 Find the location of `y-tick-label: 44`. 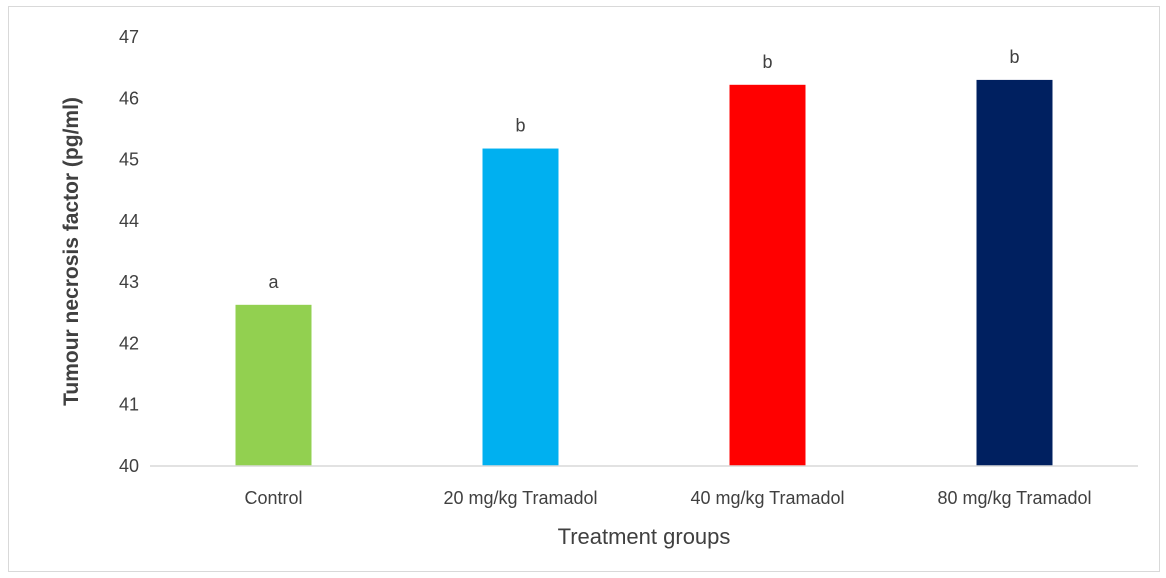

y-tick-label: 44 is located at coordinates (129, 221).